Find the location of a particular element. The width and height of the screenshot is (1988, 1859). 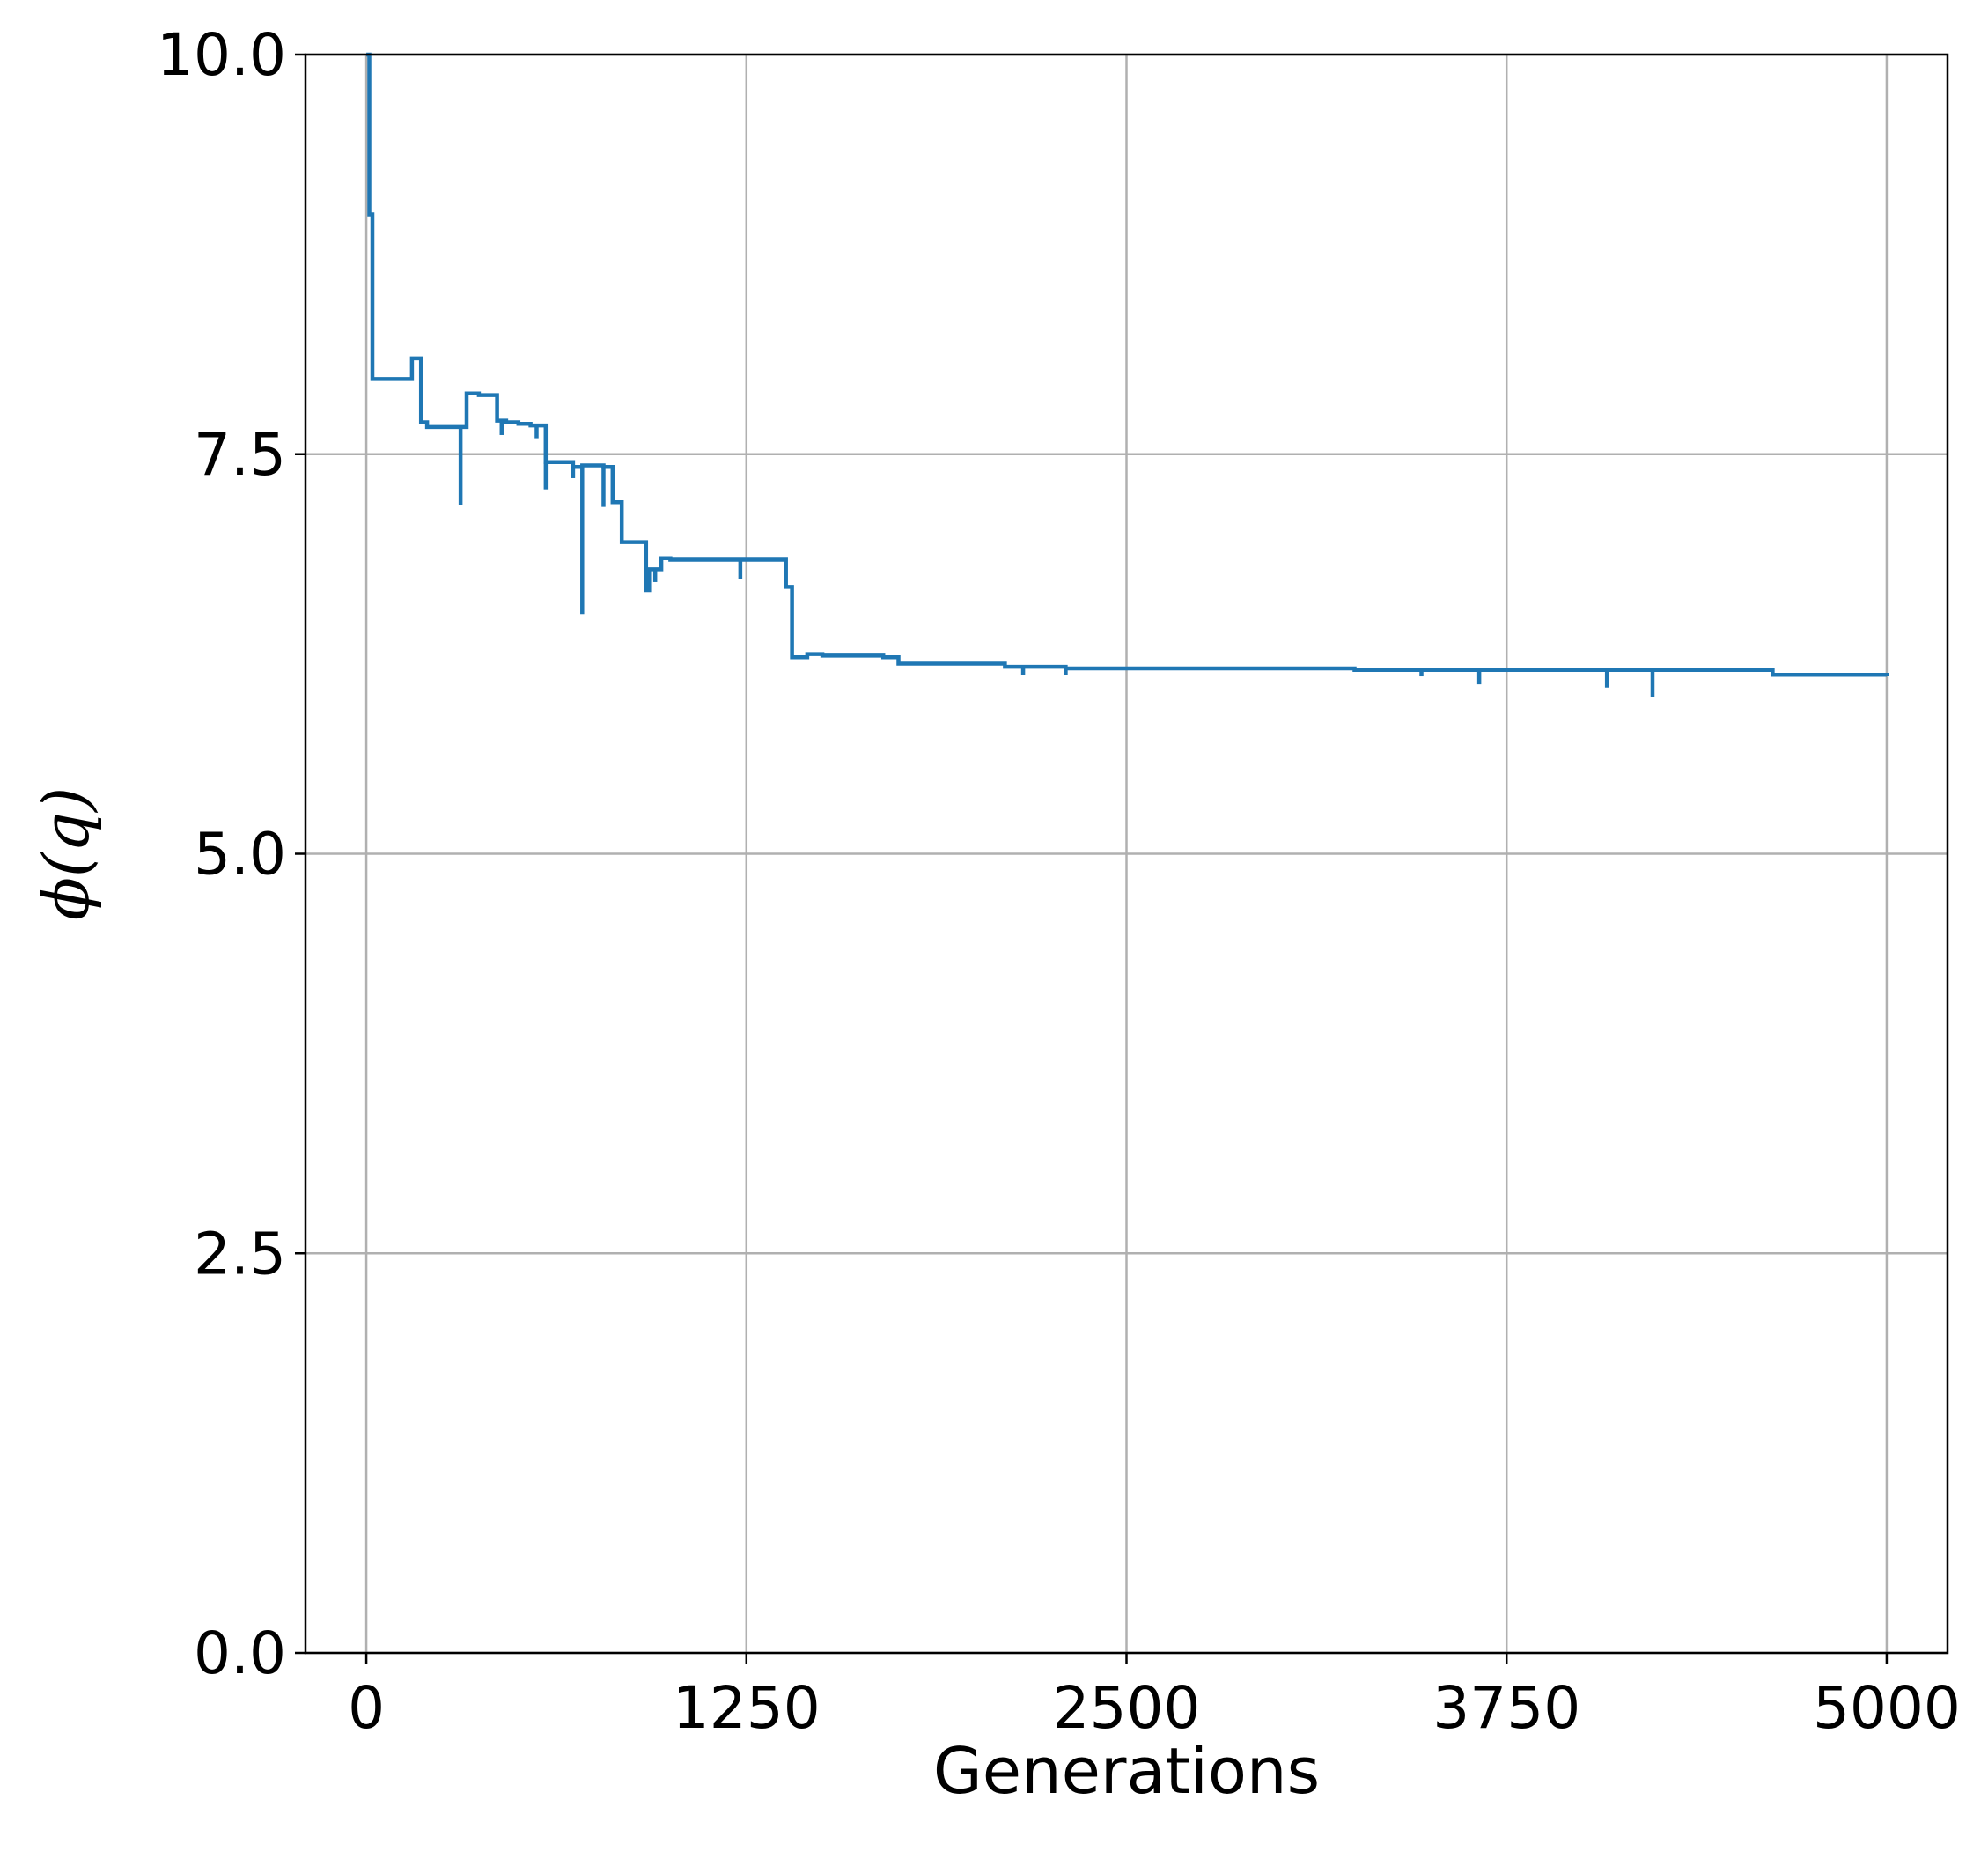

x-axis-label: Generations is located at coordinates (1126, 1771).